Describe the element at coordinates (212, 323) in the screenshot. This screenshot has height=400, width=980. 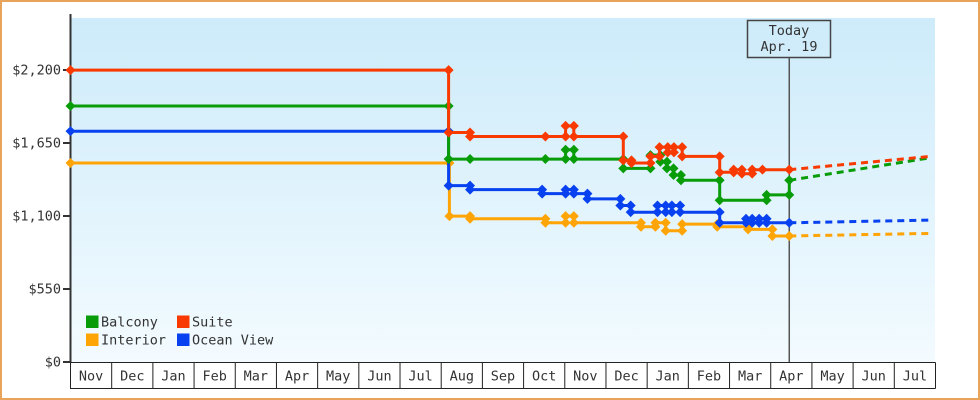
I see `legend-label: Suite` at that location.